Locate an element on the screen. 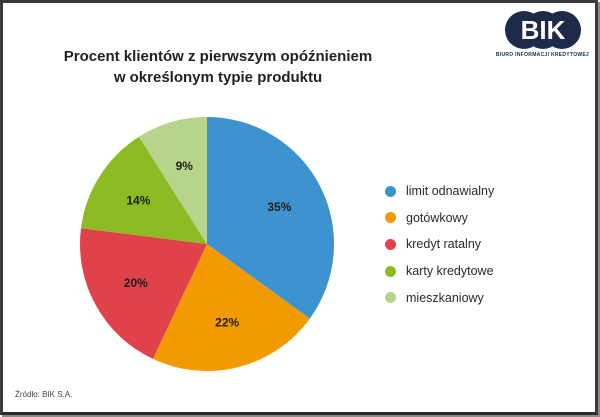 This screenshot has height=417, width=600. legend-label: limit odnawialny is located at coordinates (450, 191).